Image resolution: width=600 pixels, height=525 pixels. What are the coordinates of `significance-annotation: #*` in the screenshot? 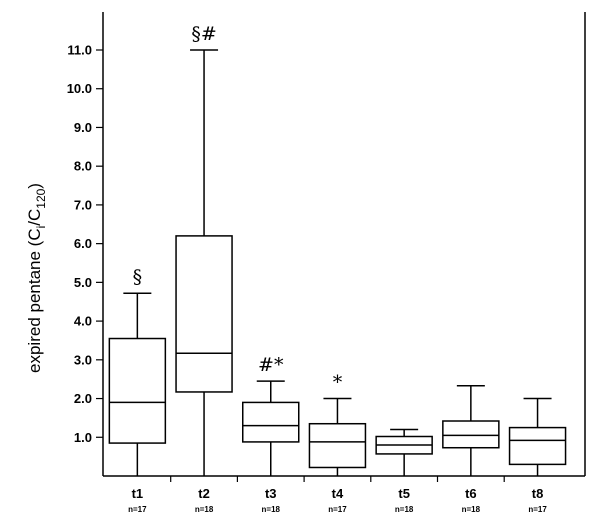 It's located at (271, 365).